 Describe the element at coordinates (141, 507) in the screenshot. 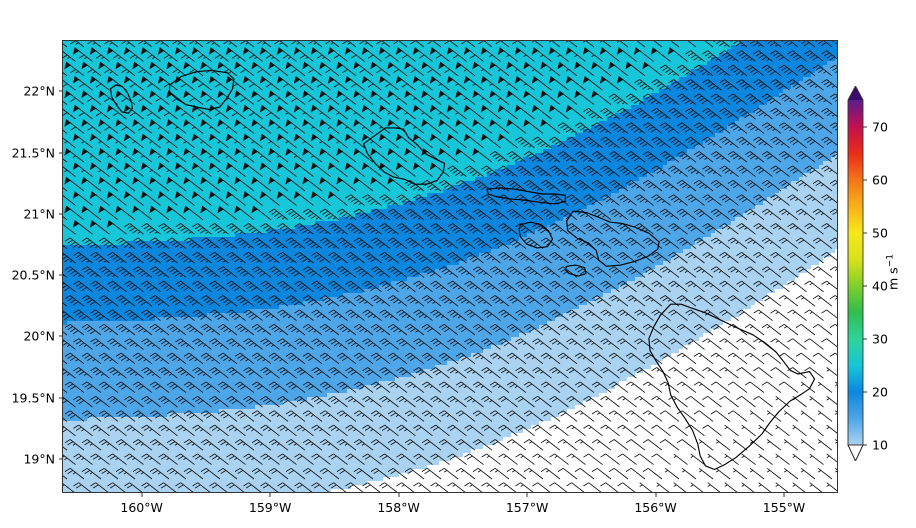

I see `x-tick-label: 160°W` at that location.